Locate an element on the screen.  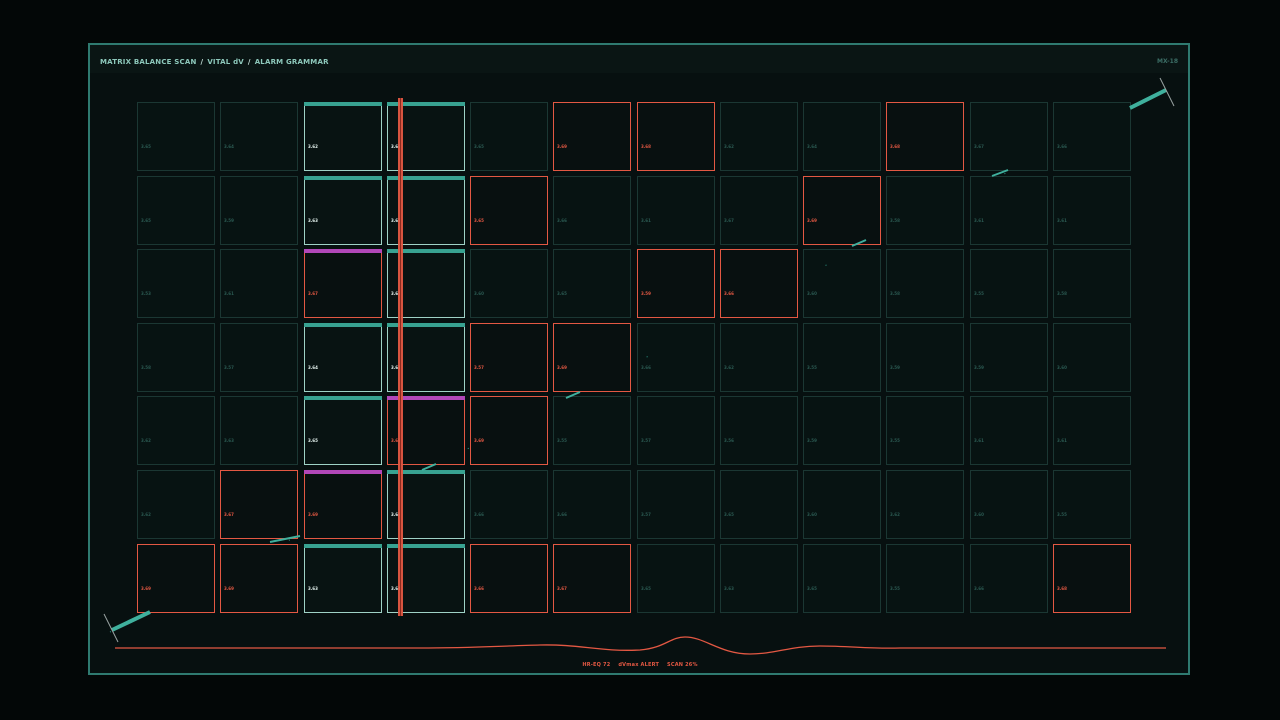
matrix-cell: 3.53 is located at coordinates (176, 283).